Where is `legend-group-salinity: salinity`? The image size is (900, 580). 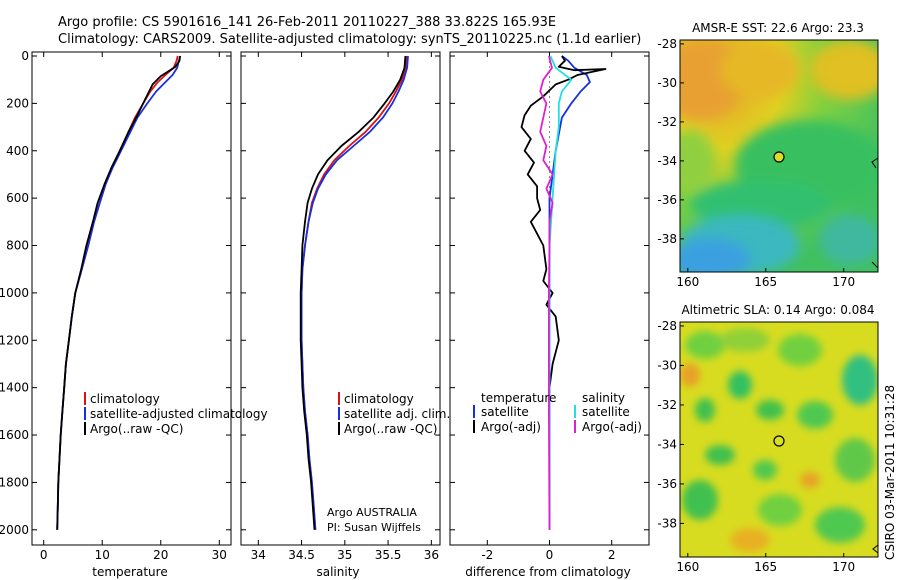 legend-group-salinity: salinity is located at coordinates (603, 398).